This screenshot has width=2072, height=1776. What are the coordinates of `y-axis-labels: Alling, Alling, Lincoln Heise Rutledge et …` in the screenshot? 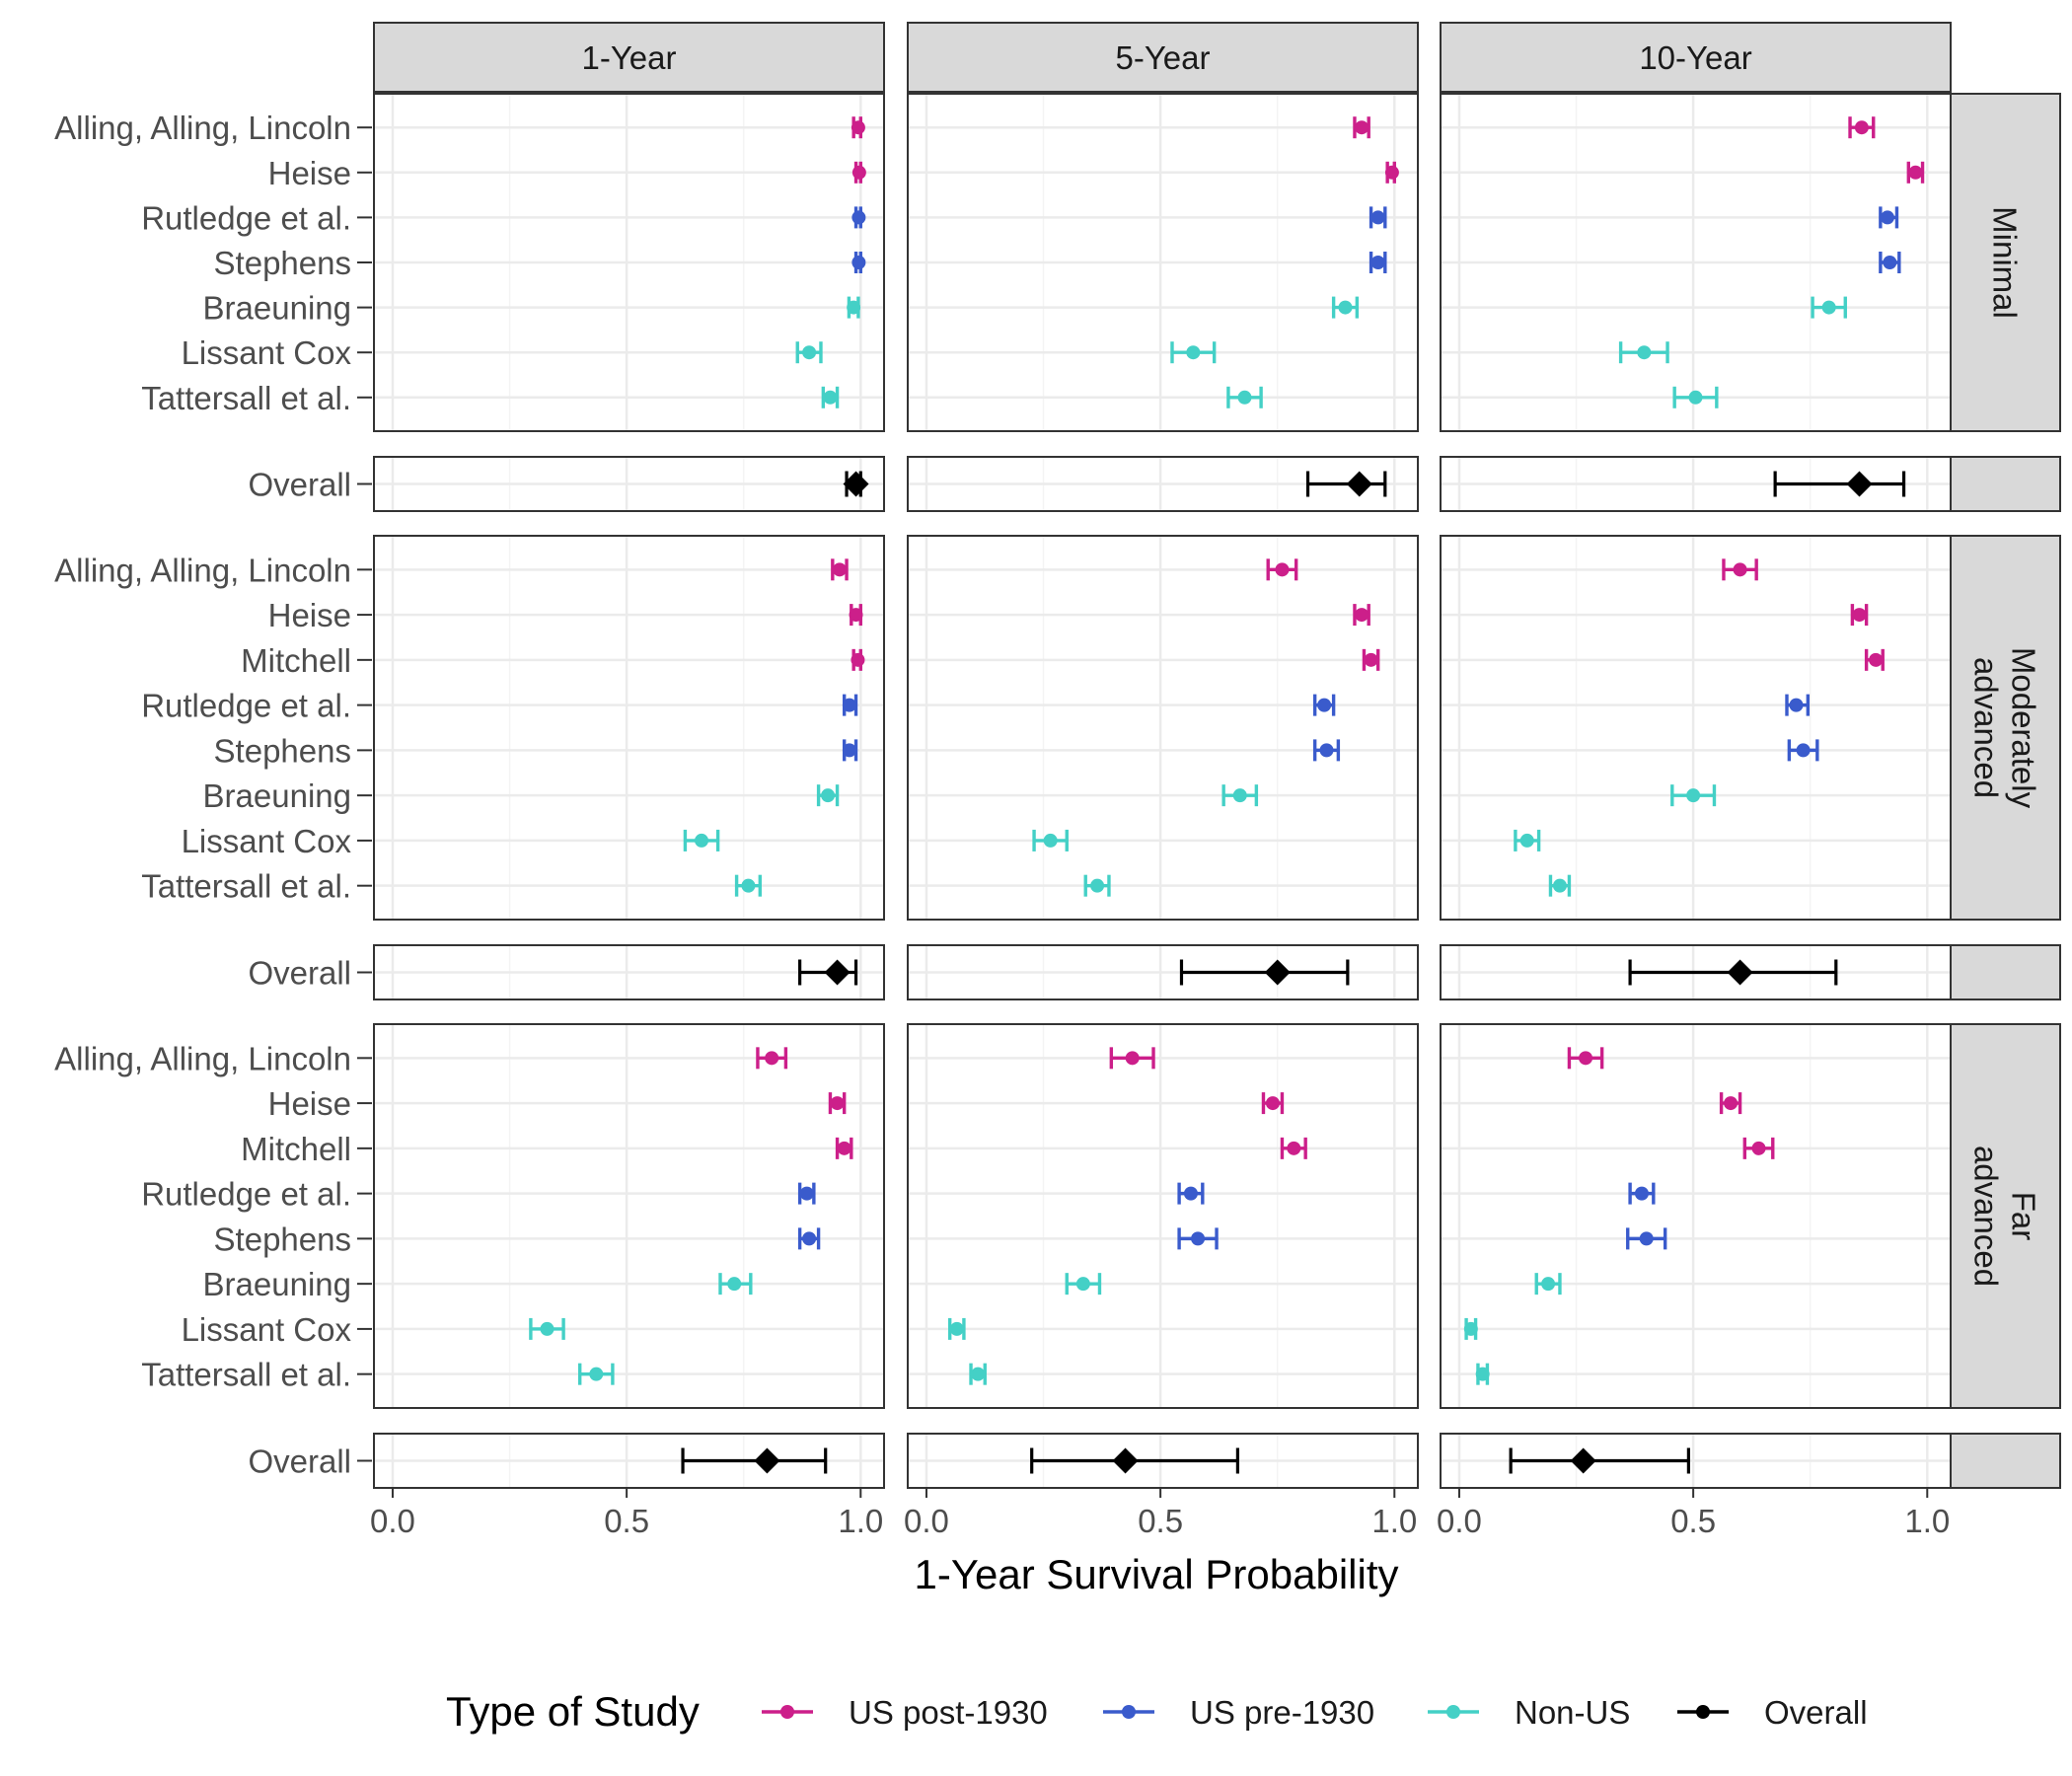 It's located at (213, 795).